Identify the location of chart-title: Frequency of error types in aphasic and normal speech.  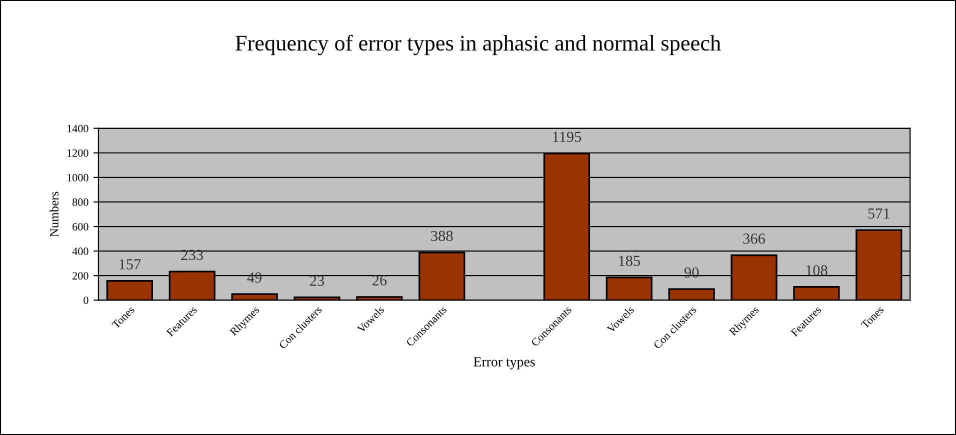
(478, 45).